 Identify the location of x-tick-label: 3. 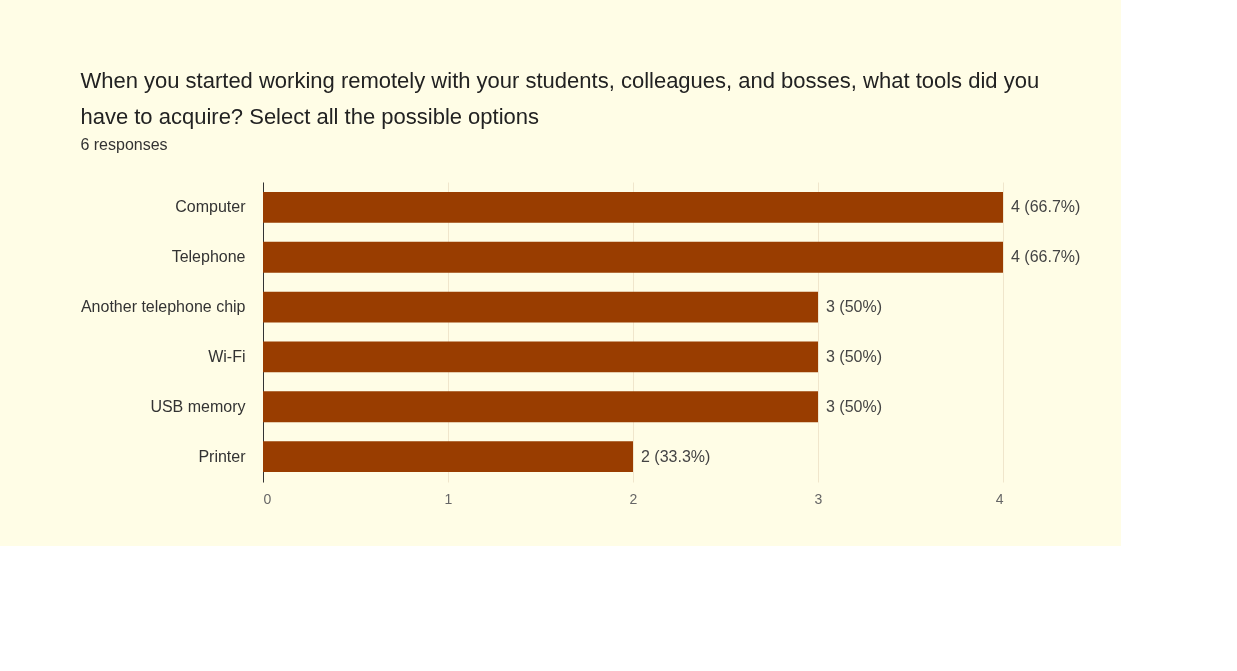
(818, 498).